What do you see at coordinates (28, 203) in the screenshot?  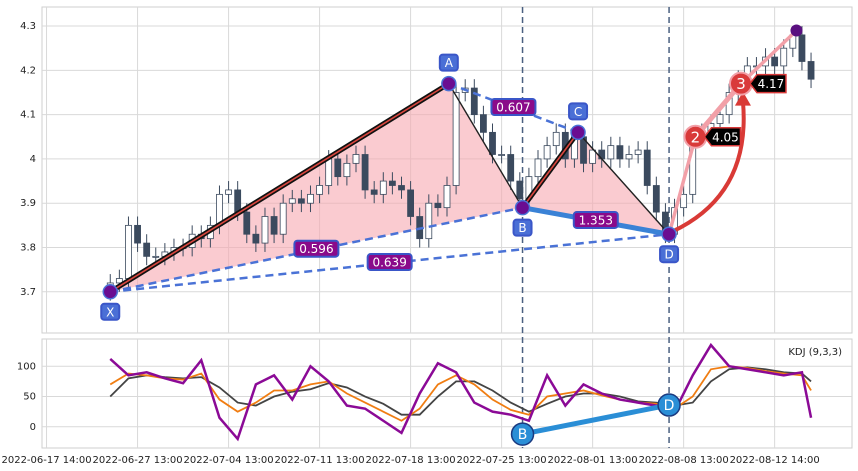 I see `y-tick-label: 3.9` at bounding box center [28, 203].